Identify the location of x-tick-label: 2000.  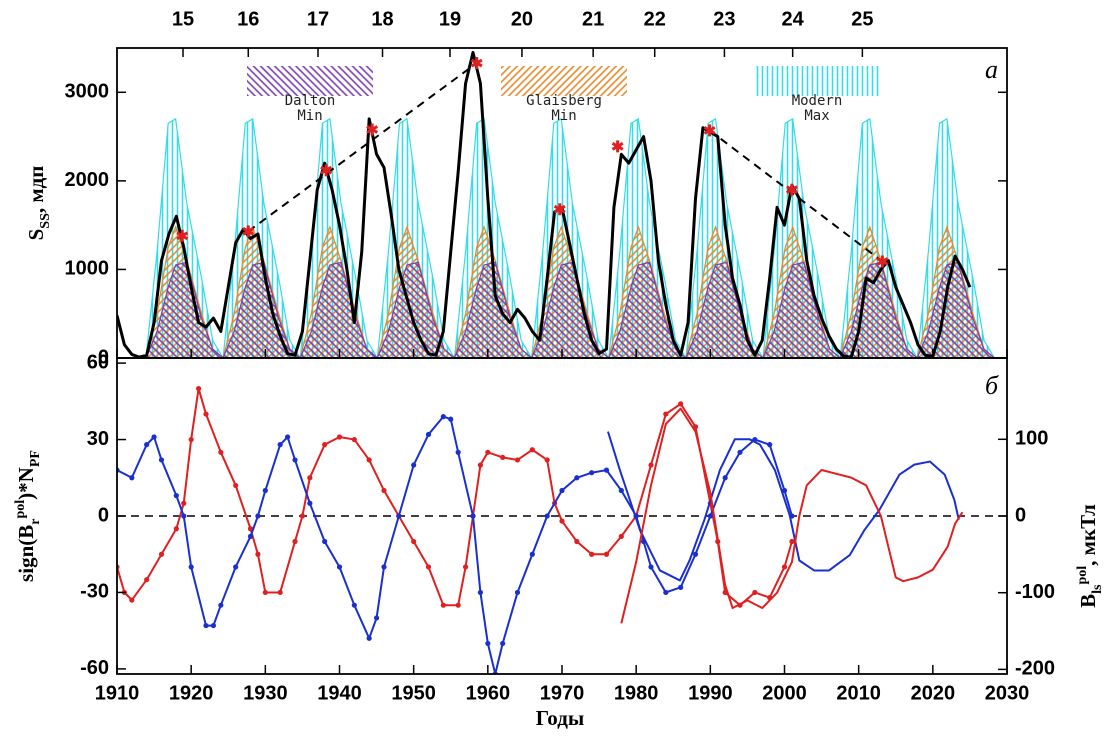
(784, 693).